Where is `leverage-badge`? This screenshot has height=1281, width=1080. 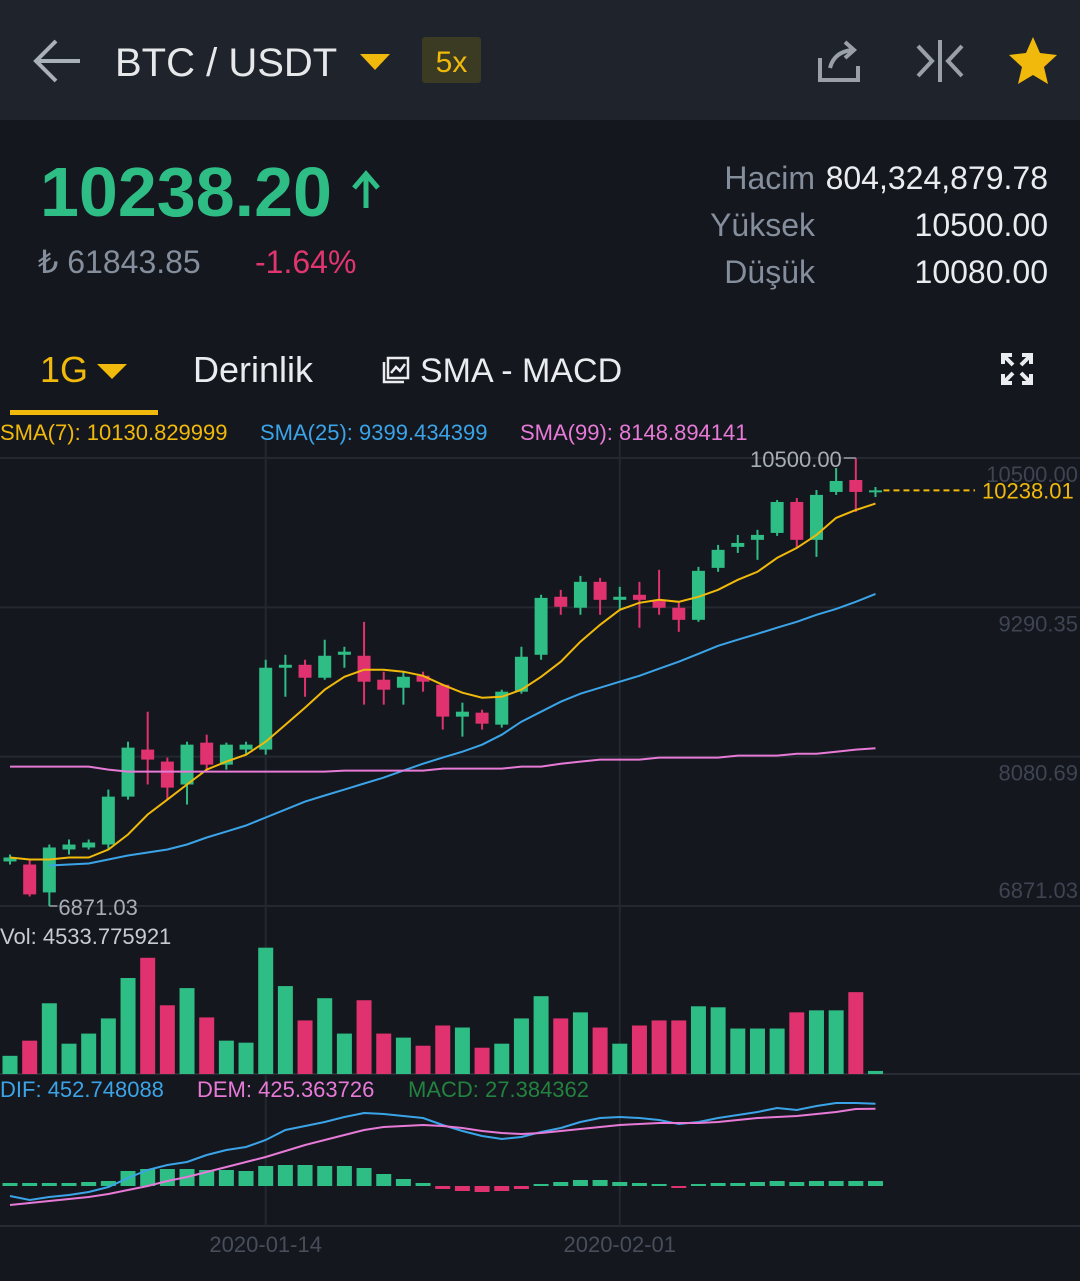 leverage-badge is located at coordinates (451, 60).